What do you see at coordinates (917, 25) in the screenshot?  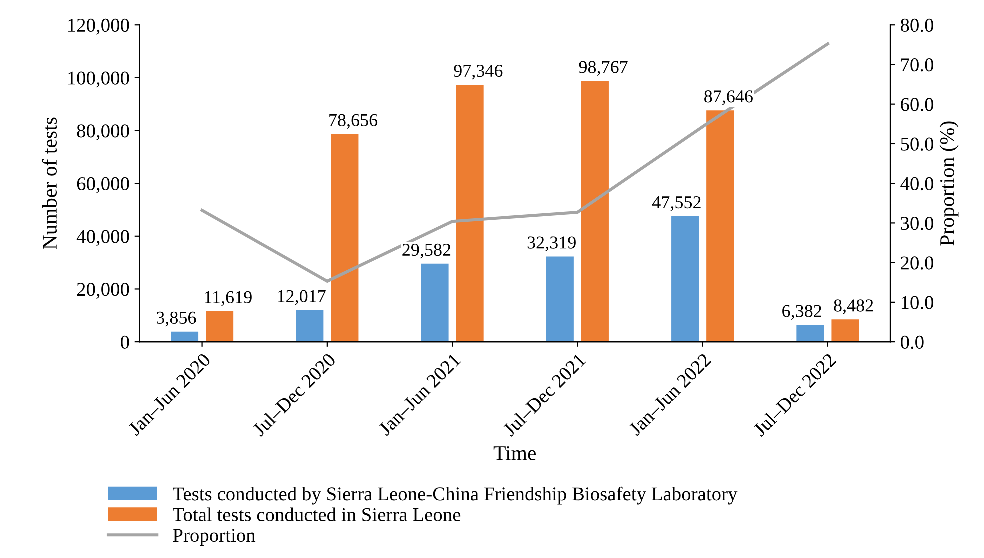 I see `y2-tick-label: 80.0` at bounding box center [917, 25].